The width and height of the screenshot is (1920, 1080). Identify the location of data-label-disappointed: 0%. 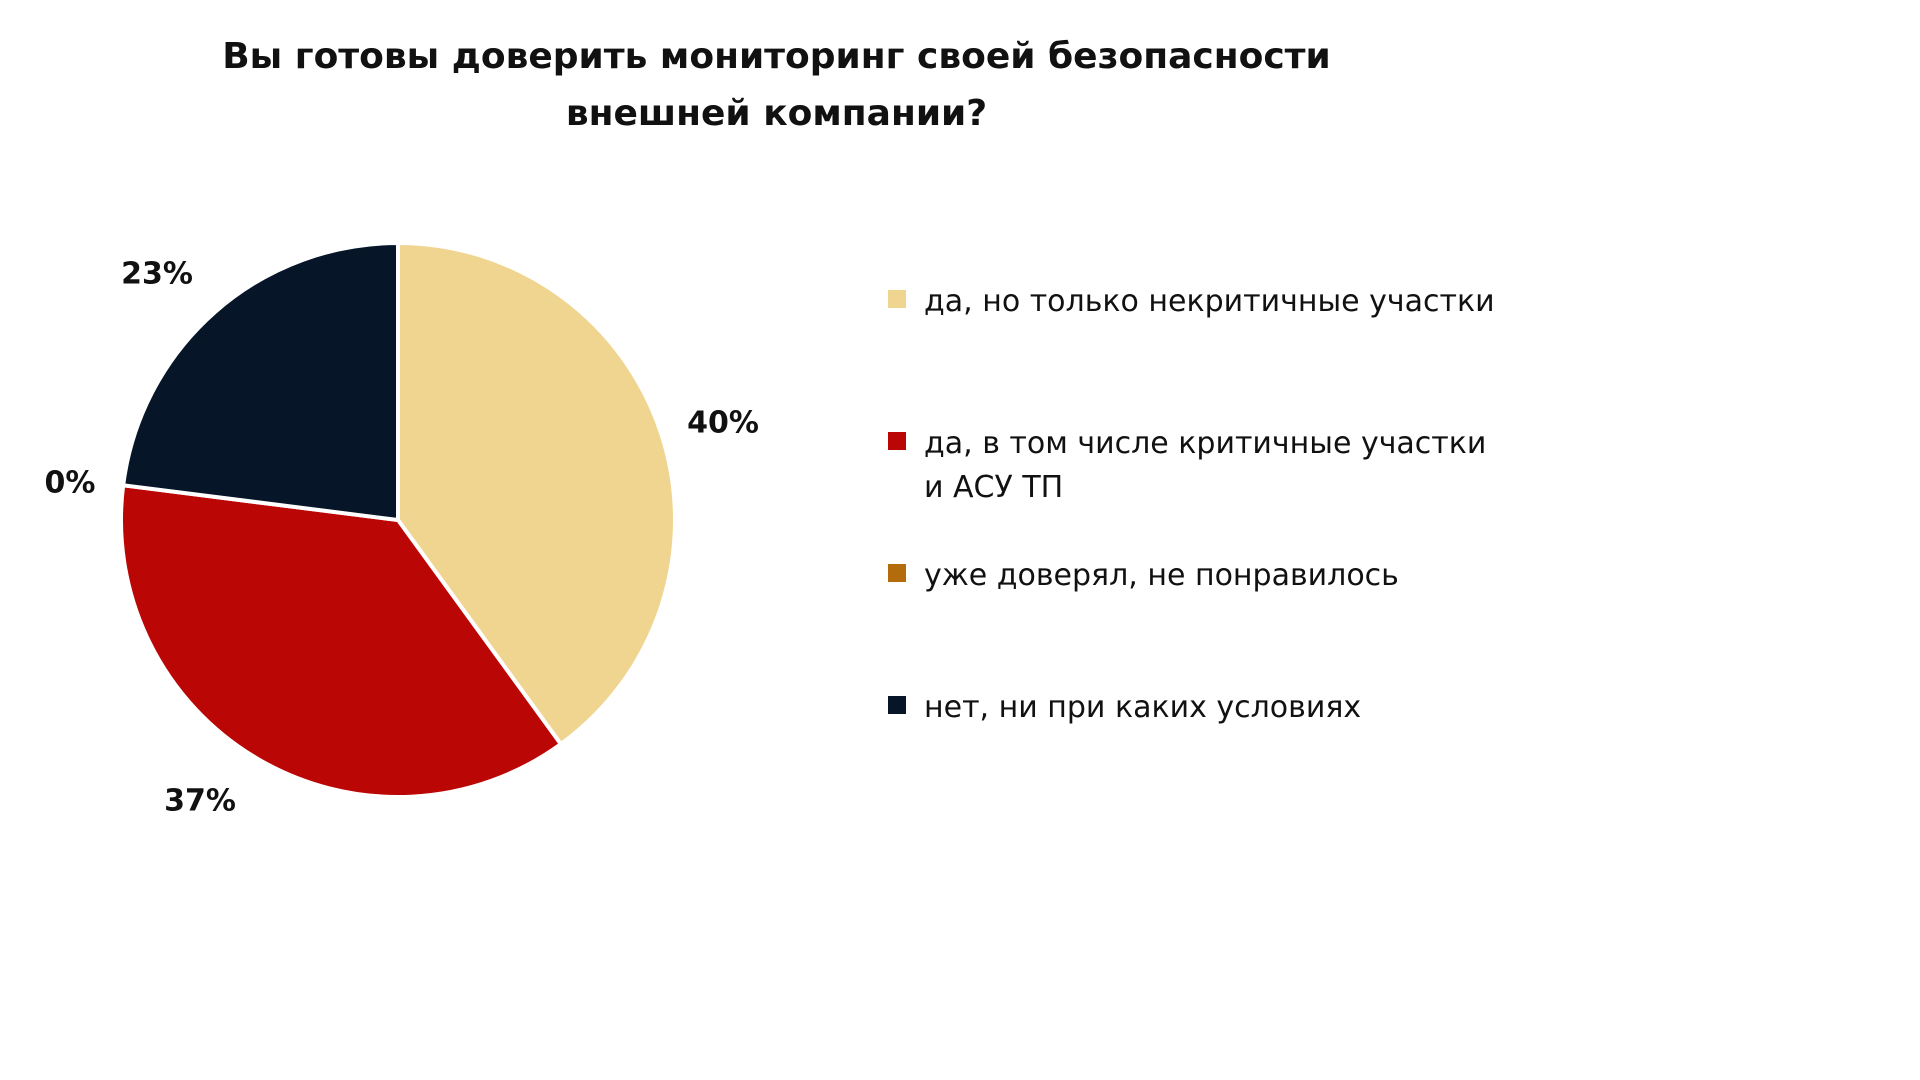
(70, 483).